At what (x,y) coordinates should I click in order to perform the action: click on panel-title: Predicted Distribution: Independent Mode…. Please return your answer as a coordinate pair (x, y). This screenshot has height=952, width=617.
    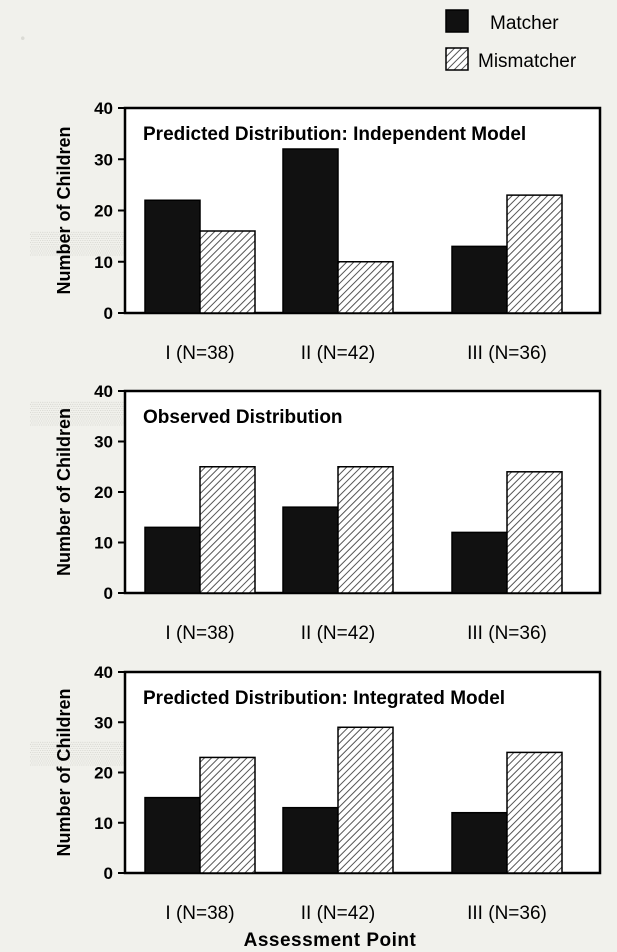
    Looking at the image, I should click on (334, 134).